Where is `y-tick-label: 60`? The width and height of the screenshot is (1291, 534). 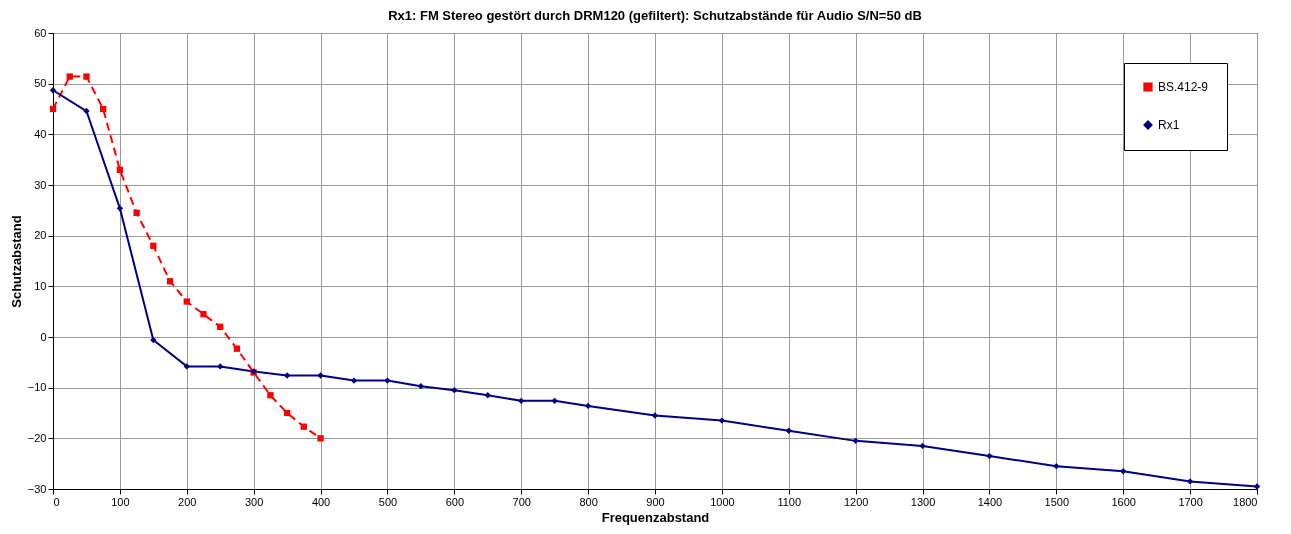
y-tick-label: 60 is located at coordinates (40, 32).